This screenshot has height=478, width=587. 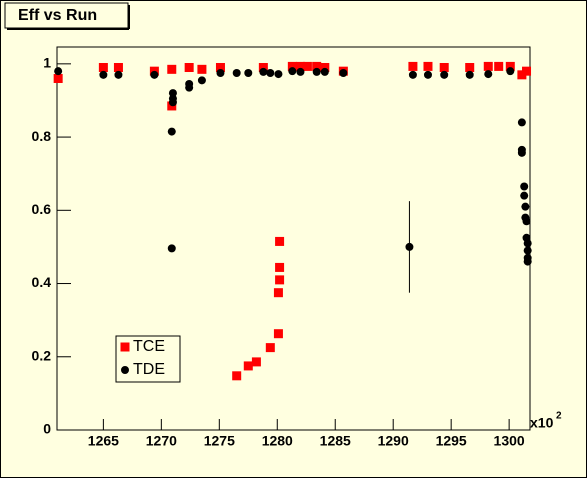 I want to click on legend-label: TDE, so click(x=149, y=369).